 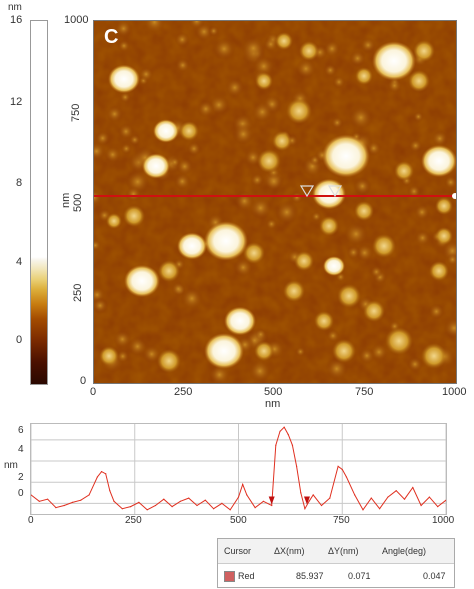 What do you see at coordinates (83, 381) in the screenshot?
I see `afm-y-tick: 0` at bounding box center [83, 381].